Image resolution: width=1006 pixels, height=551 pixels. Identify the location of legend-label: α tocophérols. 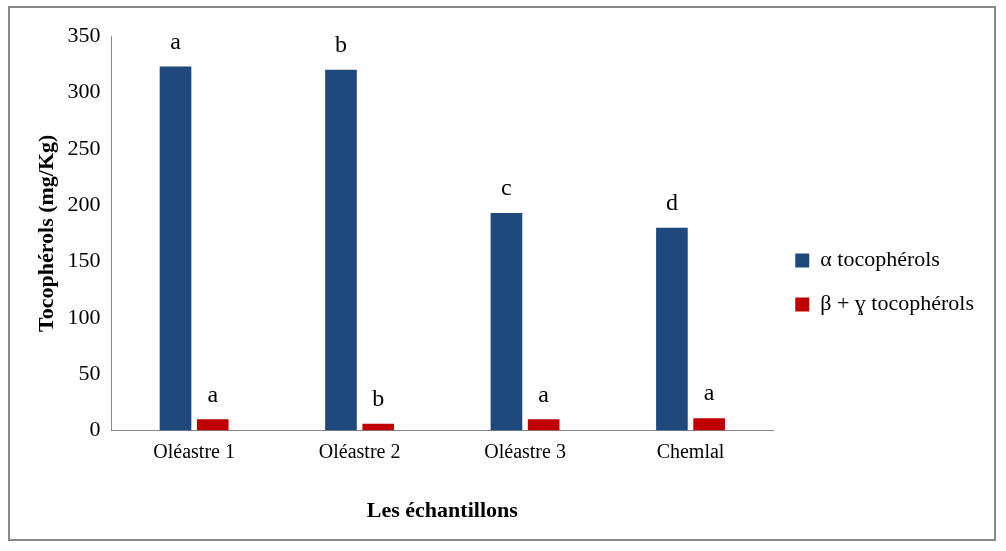
(880, 259).